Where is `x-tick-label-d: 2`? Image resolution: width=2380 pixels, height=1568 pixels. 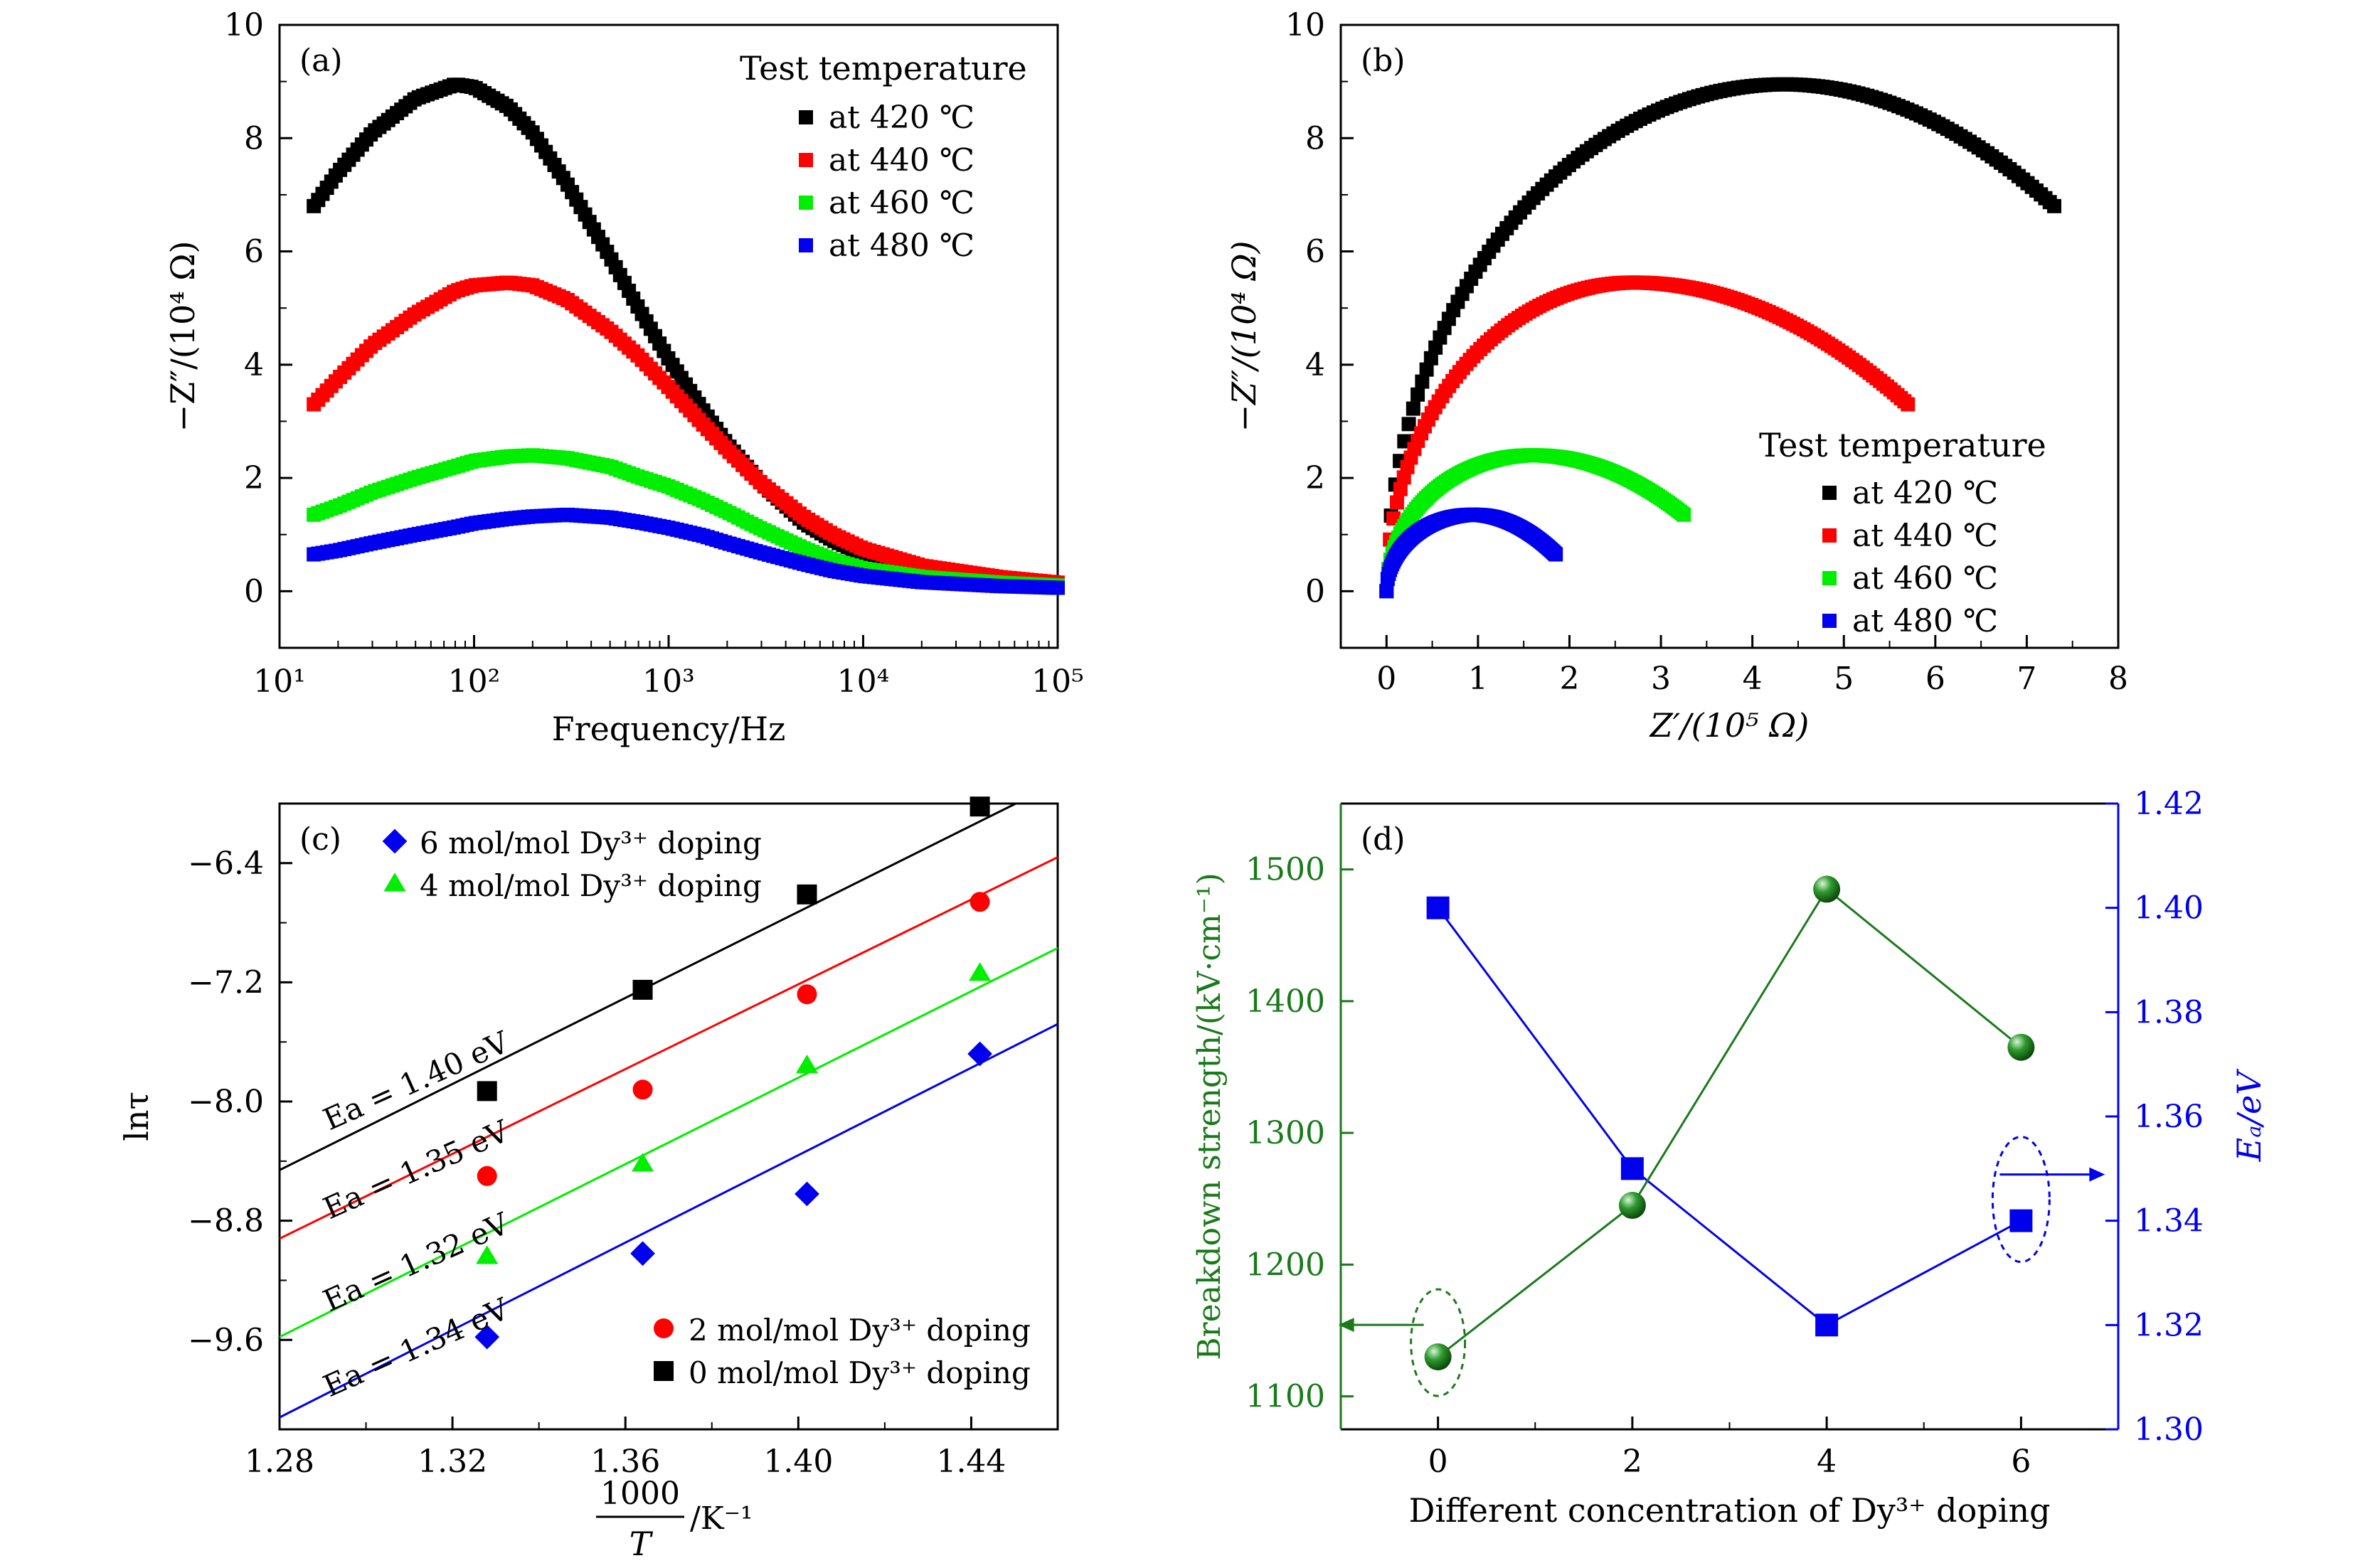
x-tick-label-d: 2 is located at coordinates (1632, 1462).